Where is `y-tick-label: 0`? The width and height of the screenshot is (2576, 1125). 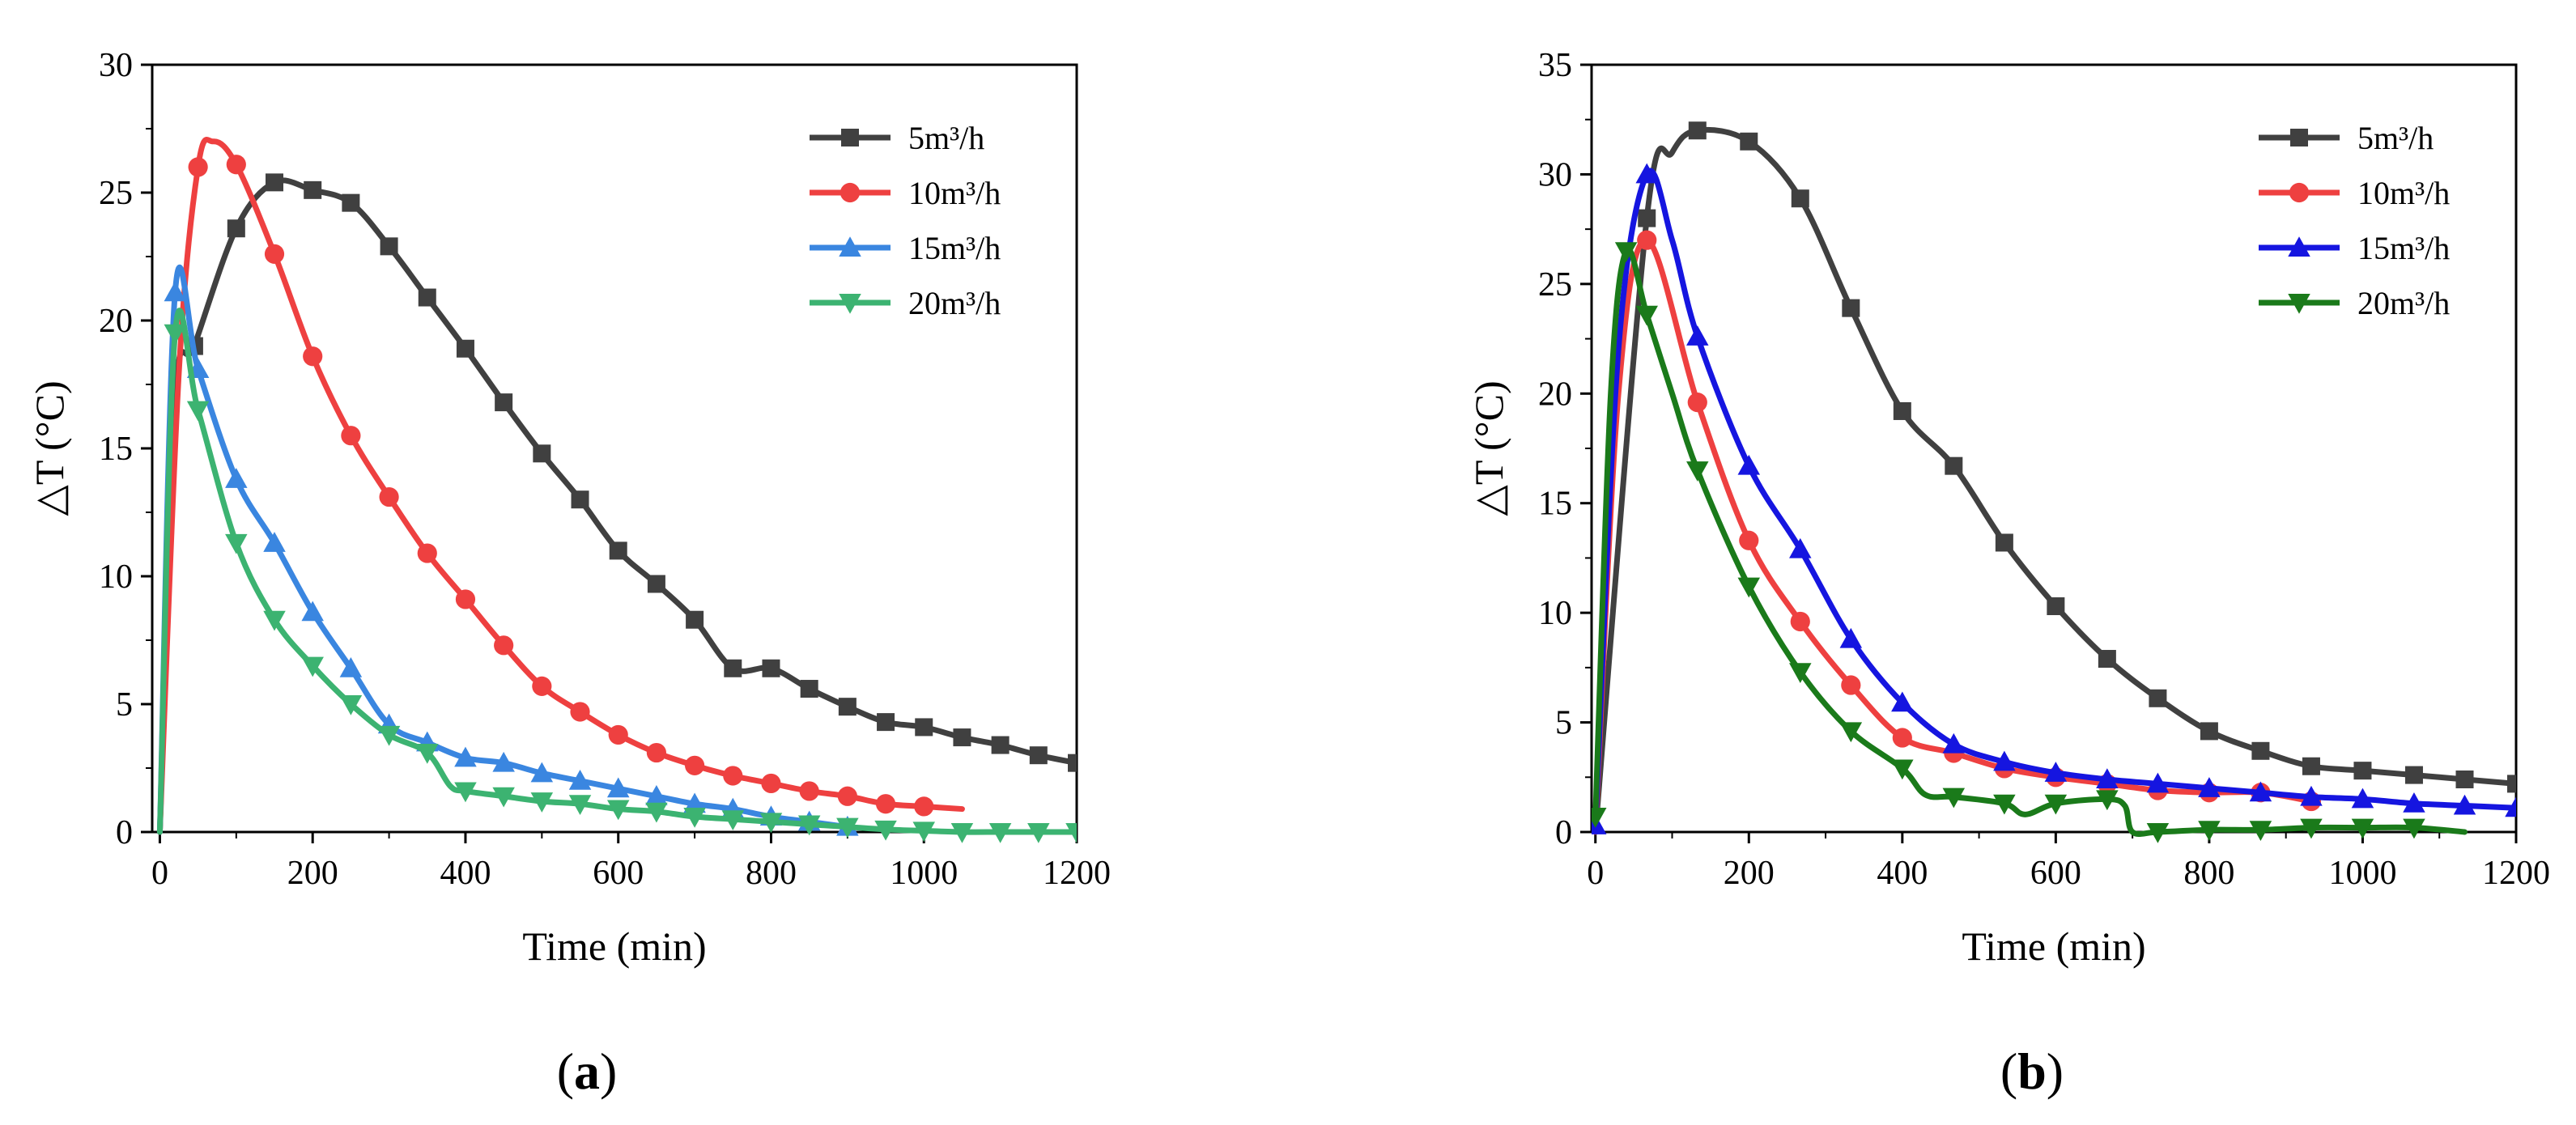
y-tick-label: 0 is located at coordinates (124, 832).